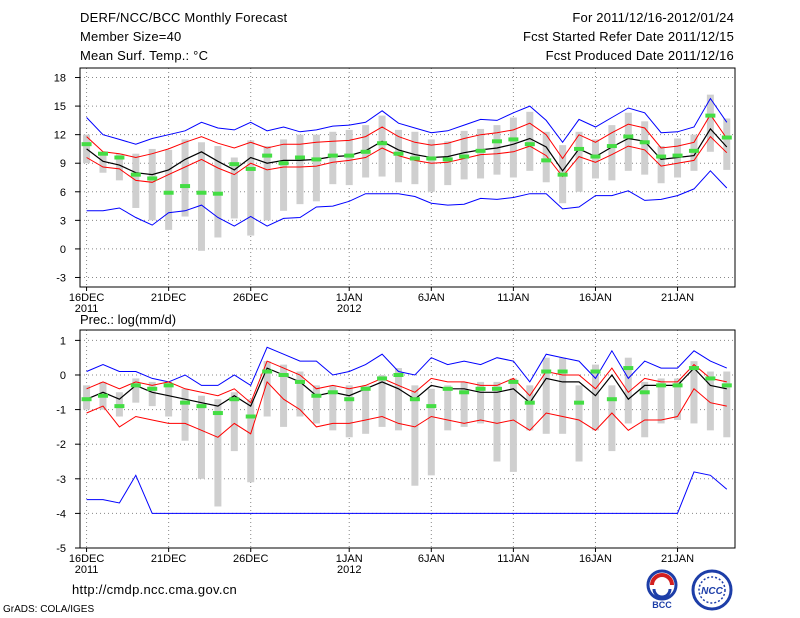 The width and height of the screenshot is (800, 618). Describe the element at coordinates (155, 589) in the screenshot. I see `source-url: http://cmdp.ncc.cma.gov.cn` at that location.